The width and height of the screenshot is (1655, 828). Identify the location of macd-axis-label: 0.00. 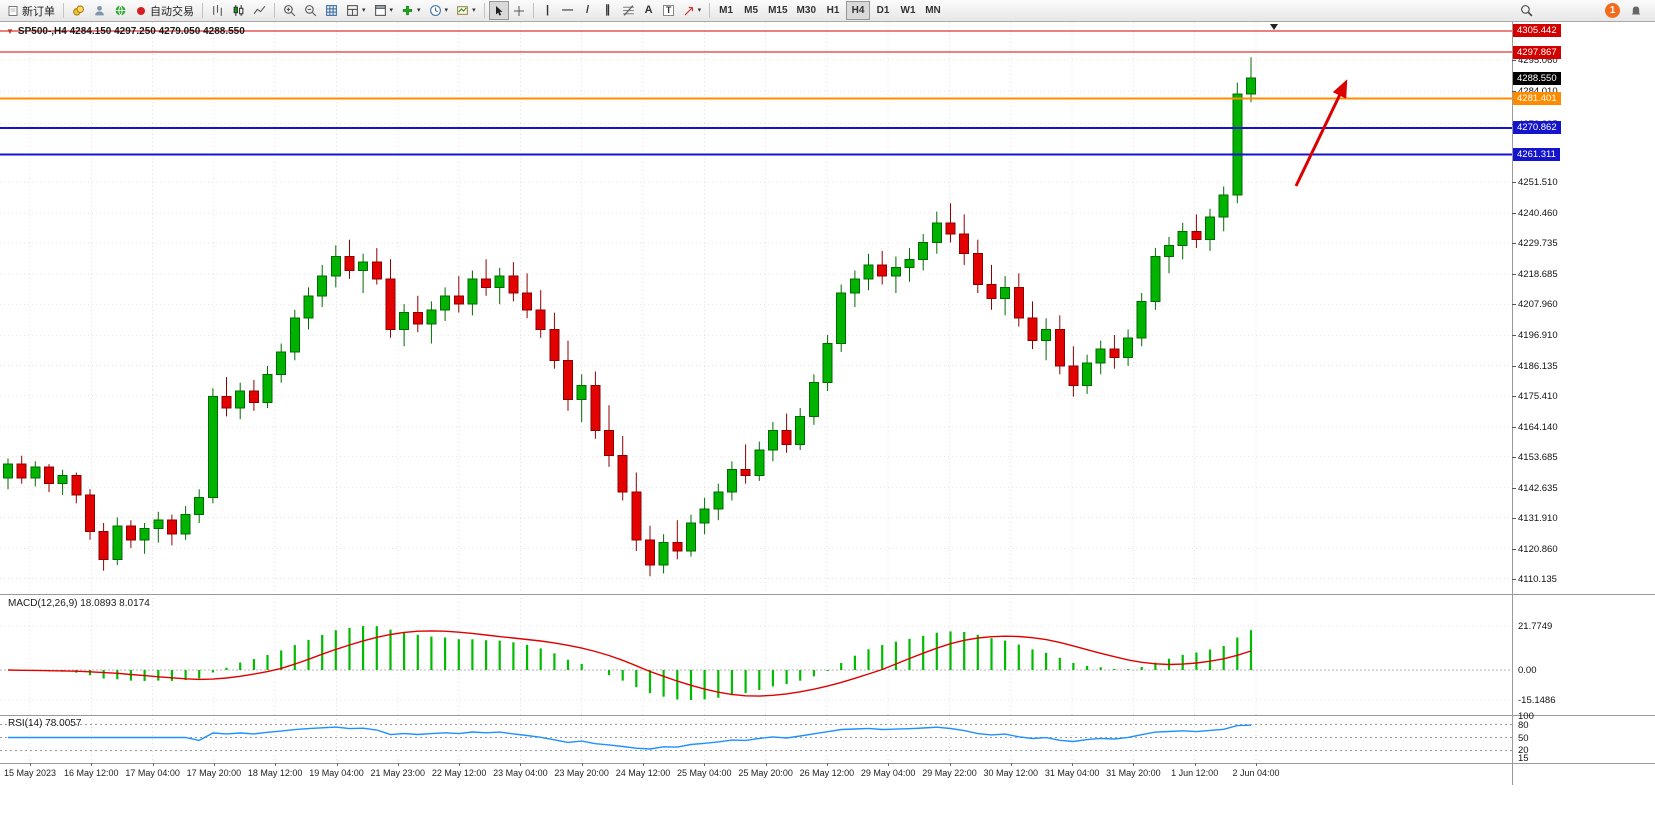
(1527, 670).